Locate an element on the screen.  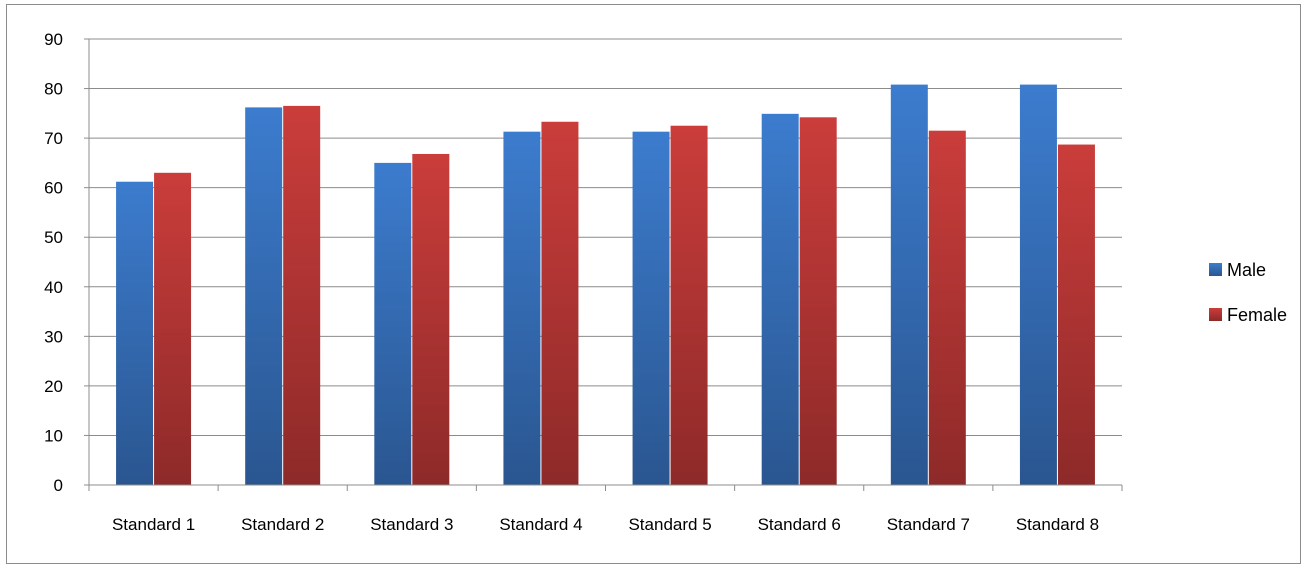
x-tick-label: Standard 4 is located at coordinates (540, 524).